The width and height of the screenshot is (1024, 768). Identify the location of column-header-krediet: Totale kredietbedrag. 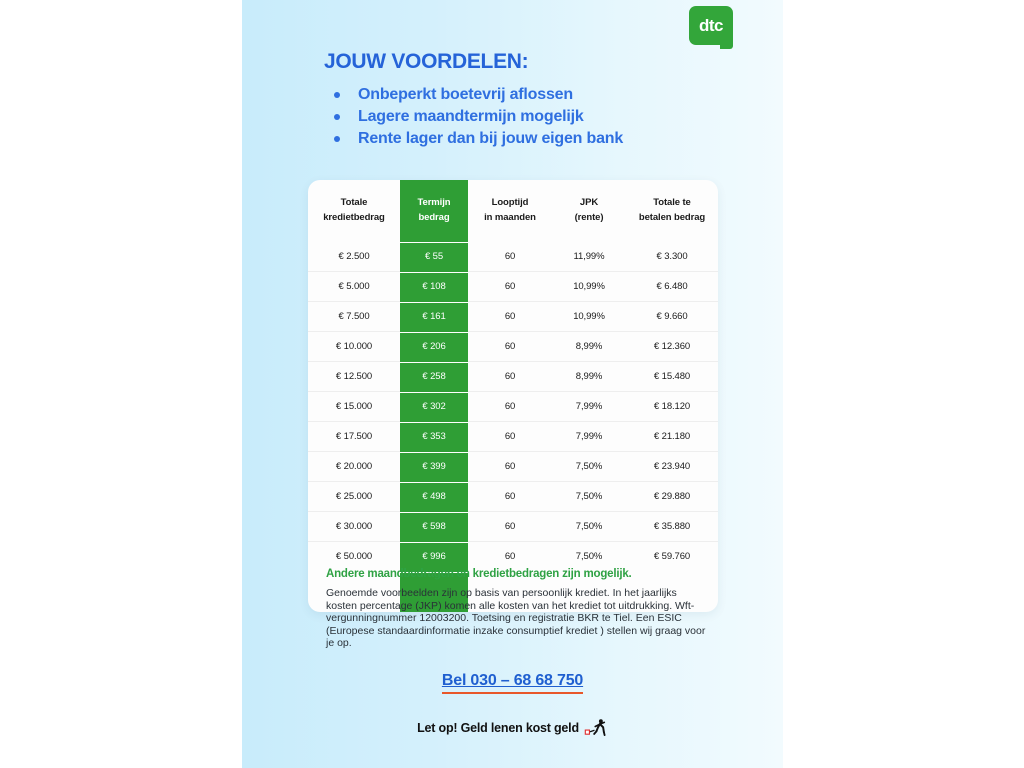
(354, 211).